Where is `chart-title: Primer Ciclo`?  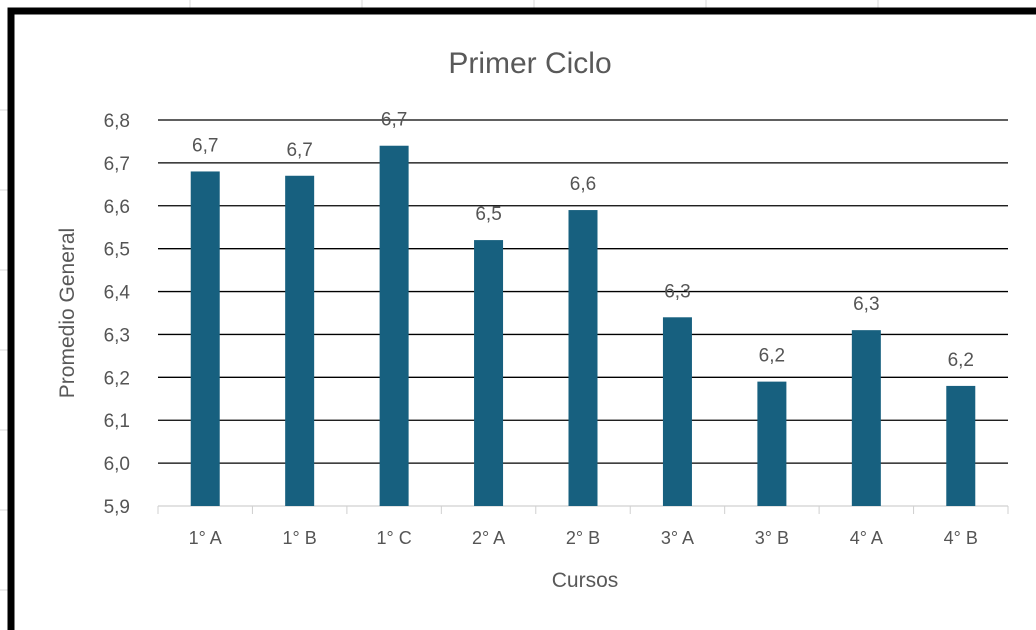
chart-title: Primer Ciclo is located at coordinates (529, 63).